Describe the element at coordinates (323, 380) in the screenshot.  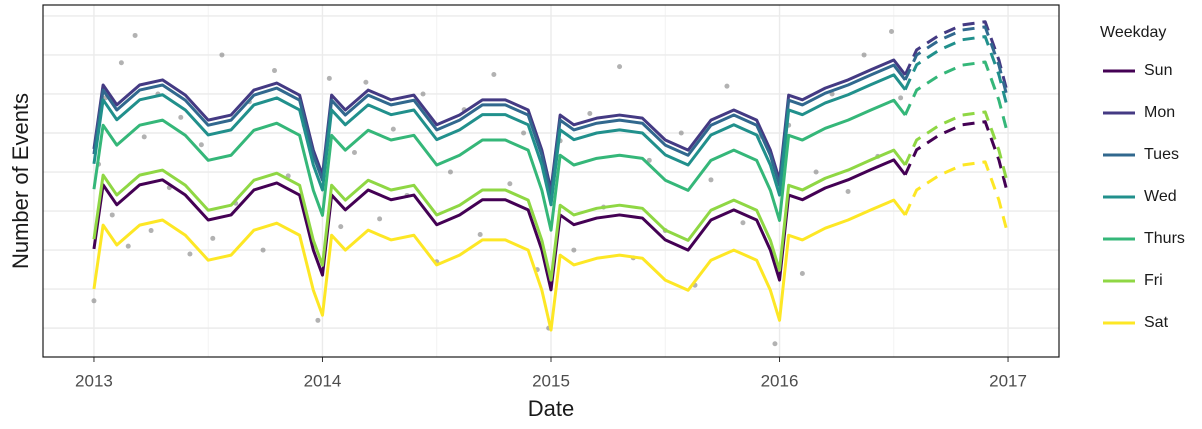
I see `x-tick-label: 2014` at that location.